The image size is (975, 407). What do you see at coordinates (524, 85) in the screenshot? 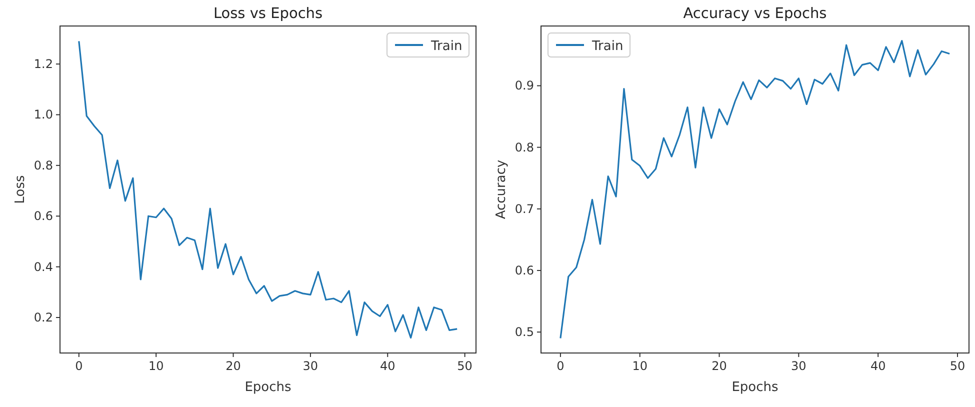
I see `y-tick-label: 0.9` at bounding box center [524, 85].